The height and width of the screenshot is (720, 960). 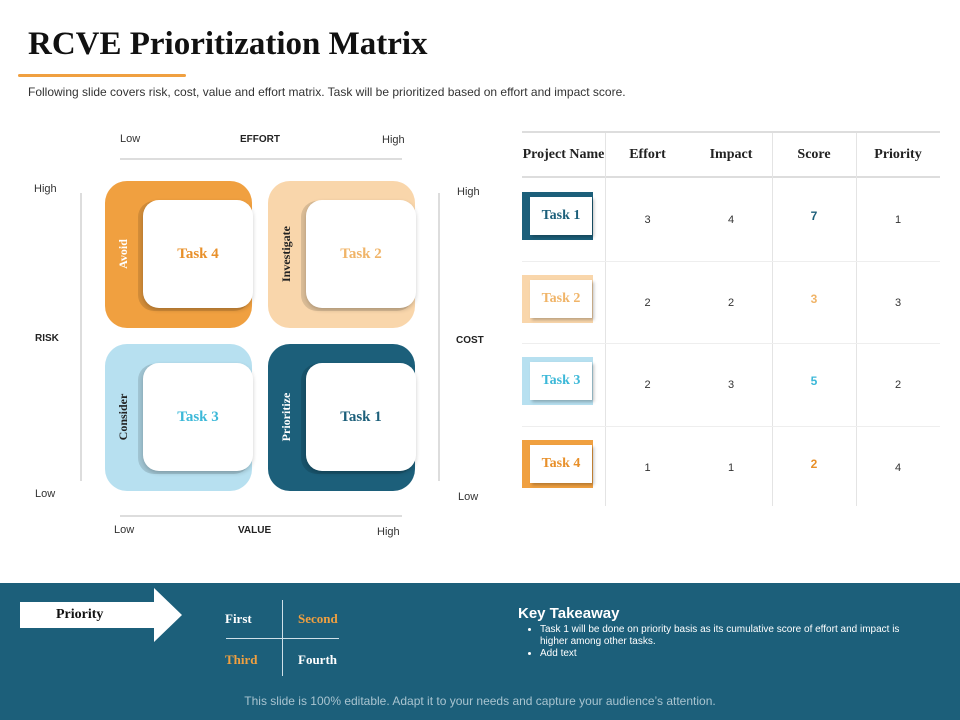 What do you see at coordinates (80, 614) in the screenshot?
I see `priority-label: Priority` at bounding box center [80, 614].